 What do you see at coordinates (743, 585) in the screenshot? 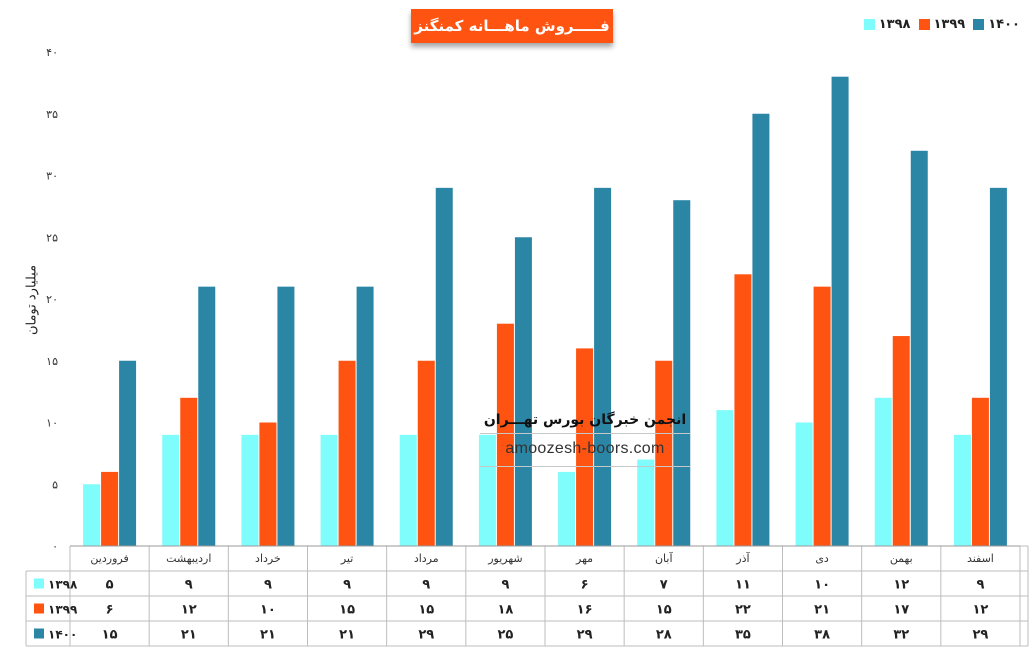
I see `table-cell: ۱۱` at bounding box center [743, 585].